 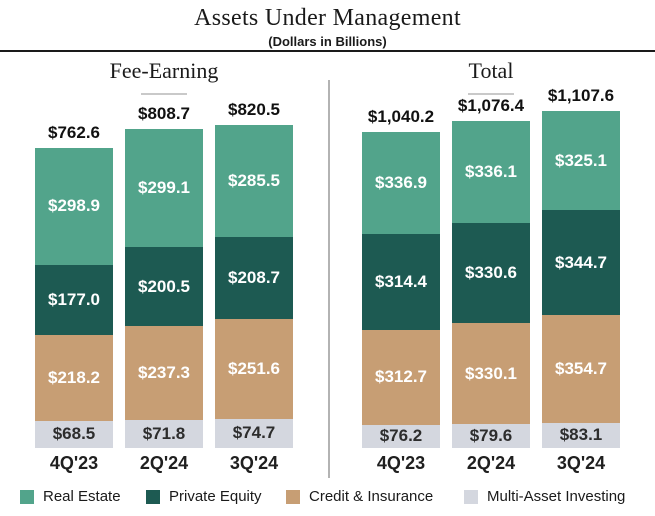 I want to click on segment-value-label: $218.2, so click(x=74, y=378).